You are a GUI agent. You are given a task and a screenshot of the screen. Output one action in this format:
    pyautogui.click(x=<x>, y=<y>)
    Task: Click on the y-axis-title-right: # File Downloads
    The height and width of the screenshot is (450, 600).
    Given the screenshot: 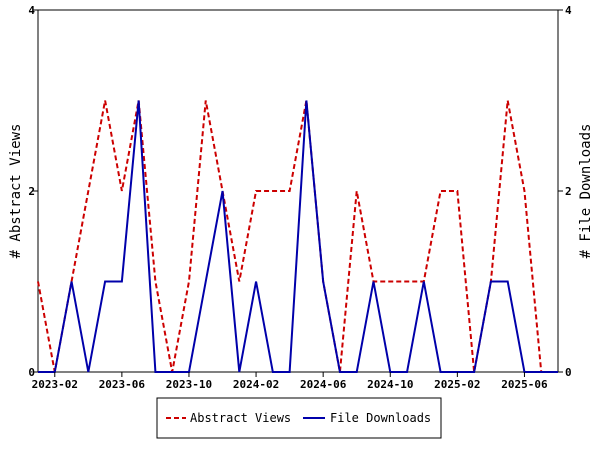 What is the action you would take?
    pyautogui.click(x=586, y=191)
    